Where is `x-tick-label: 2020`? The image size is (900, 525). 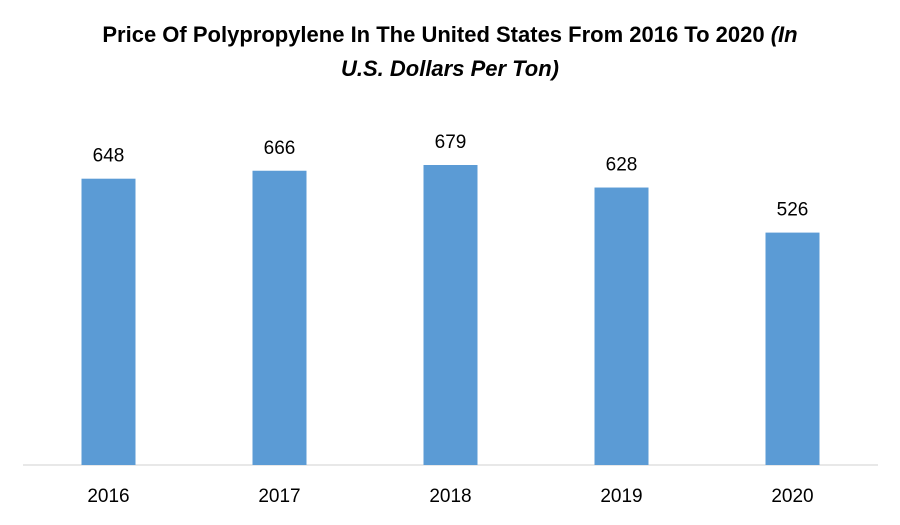 x-tick-label: 2020 is located at coordinates (792, 496).